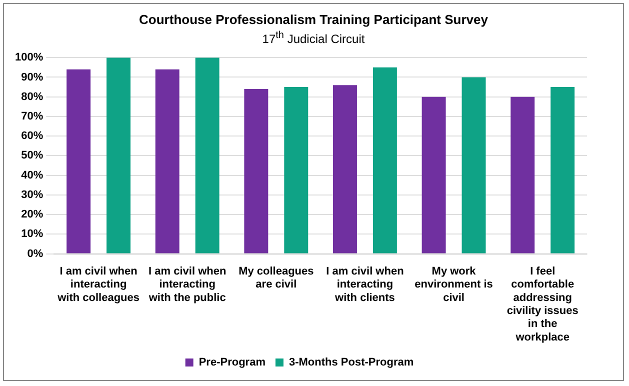 The image size is (629, 386). What do you see at coordinates (365, 284) in the screenshot?
I see `x-tick-label: I am civil when interacting with clients` at bounding box center [365, 284].